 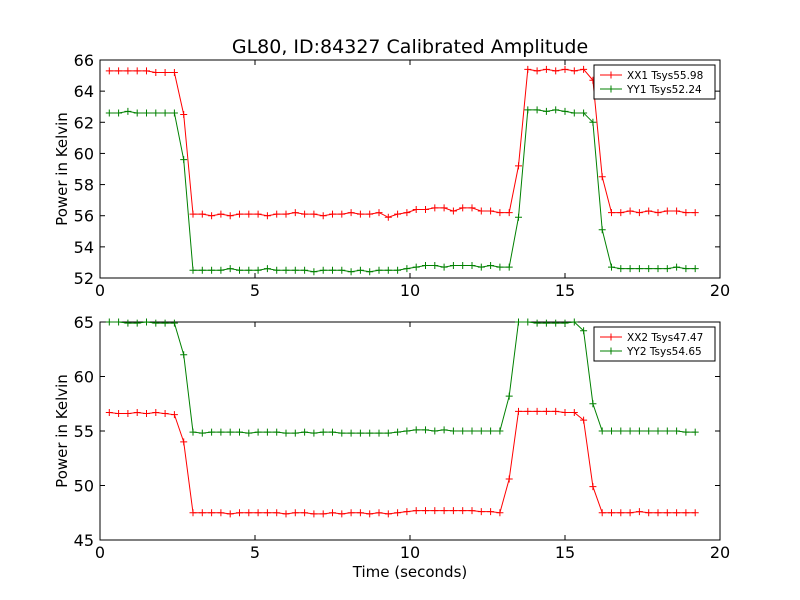 I want to click on legend-label: XX2 Tsys47.47, so click(x=665, y=338).